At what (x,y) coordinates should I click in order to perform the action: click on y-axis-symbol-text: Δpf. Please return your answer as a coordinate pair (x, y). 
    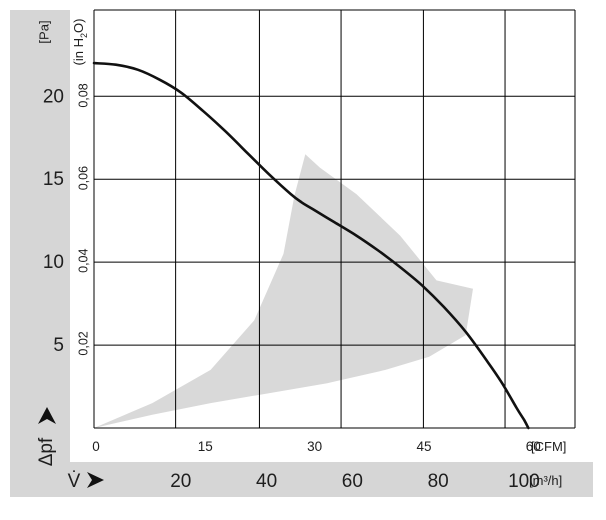
    Looking at the image, I should click on (46, 451).